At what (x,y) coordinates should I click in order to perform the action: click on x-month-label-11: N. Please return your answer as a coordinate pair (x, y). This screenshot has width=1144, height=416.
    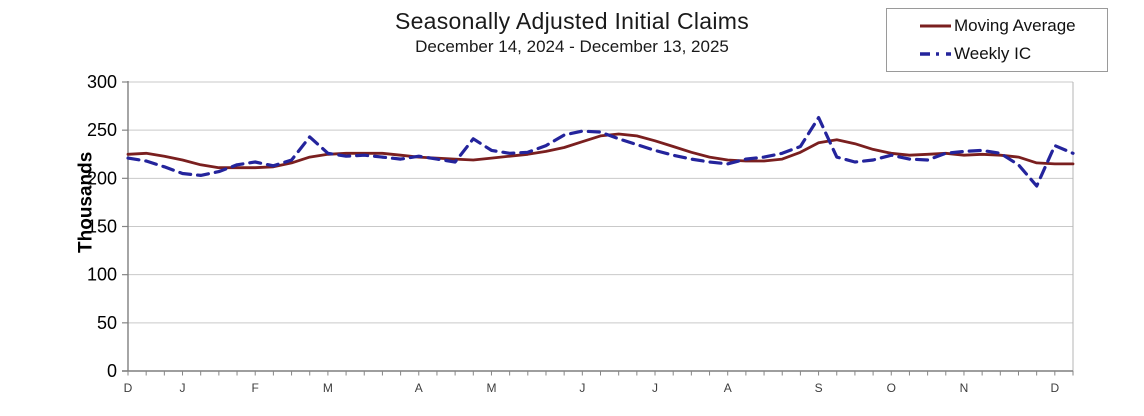
    Looking at the image, I should click on (964, 388).